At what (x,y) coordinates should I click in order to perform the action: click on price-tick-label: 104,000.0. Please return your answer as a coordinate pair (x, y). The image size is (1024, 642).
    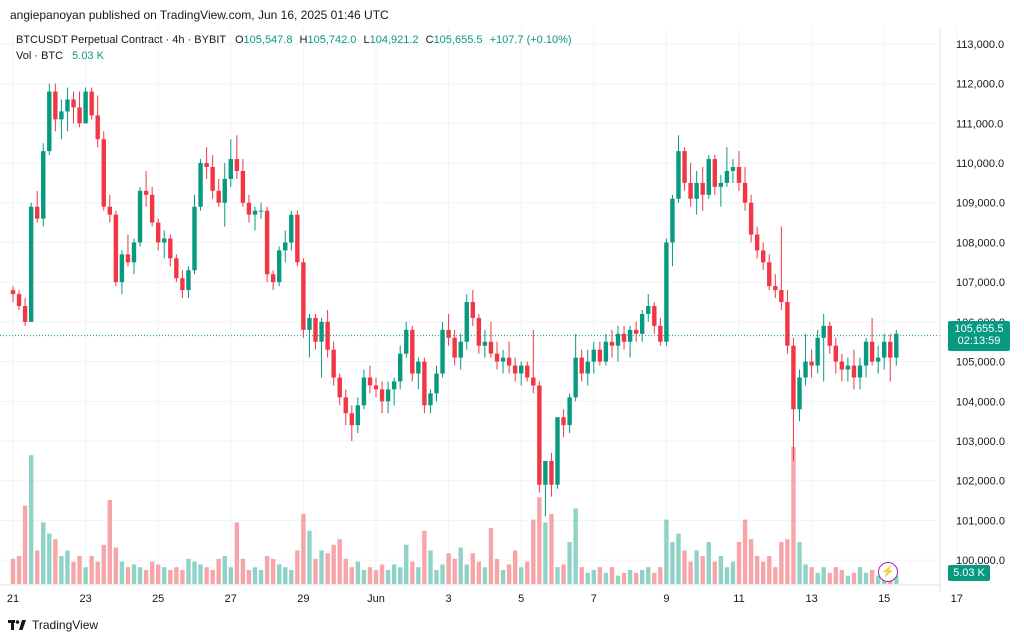
    Looking at the image, I should click on (980, 402).